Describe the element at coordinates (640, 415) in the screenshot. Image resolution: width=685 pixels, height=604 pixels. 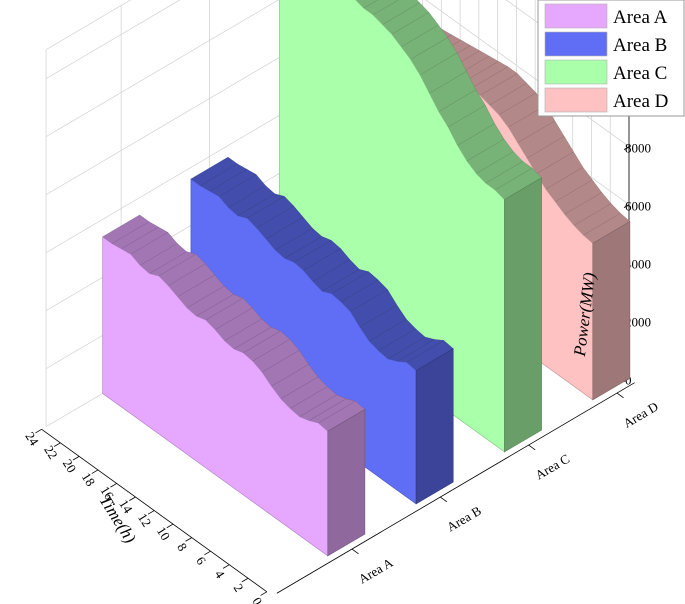
I see `area-tick-label-area-d: Area D` at that location.